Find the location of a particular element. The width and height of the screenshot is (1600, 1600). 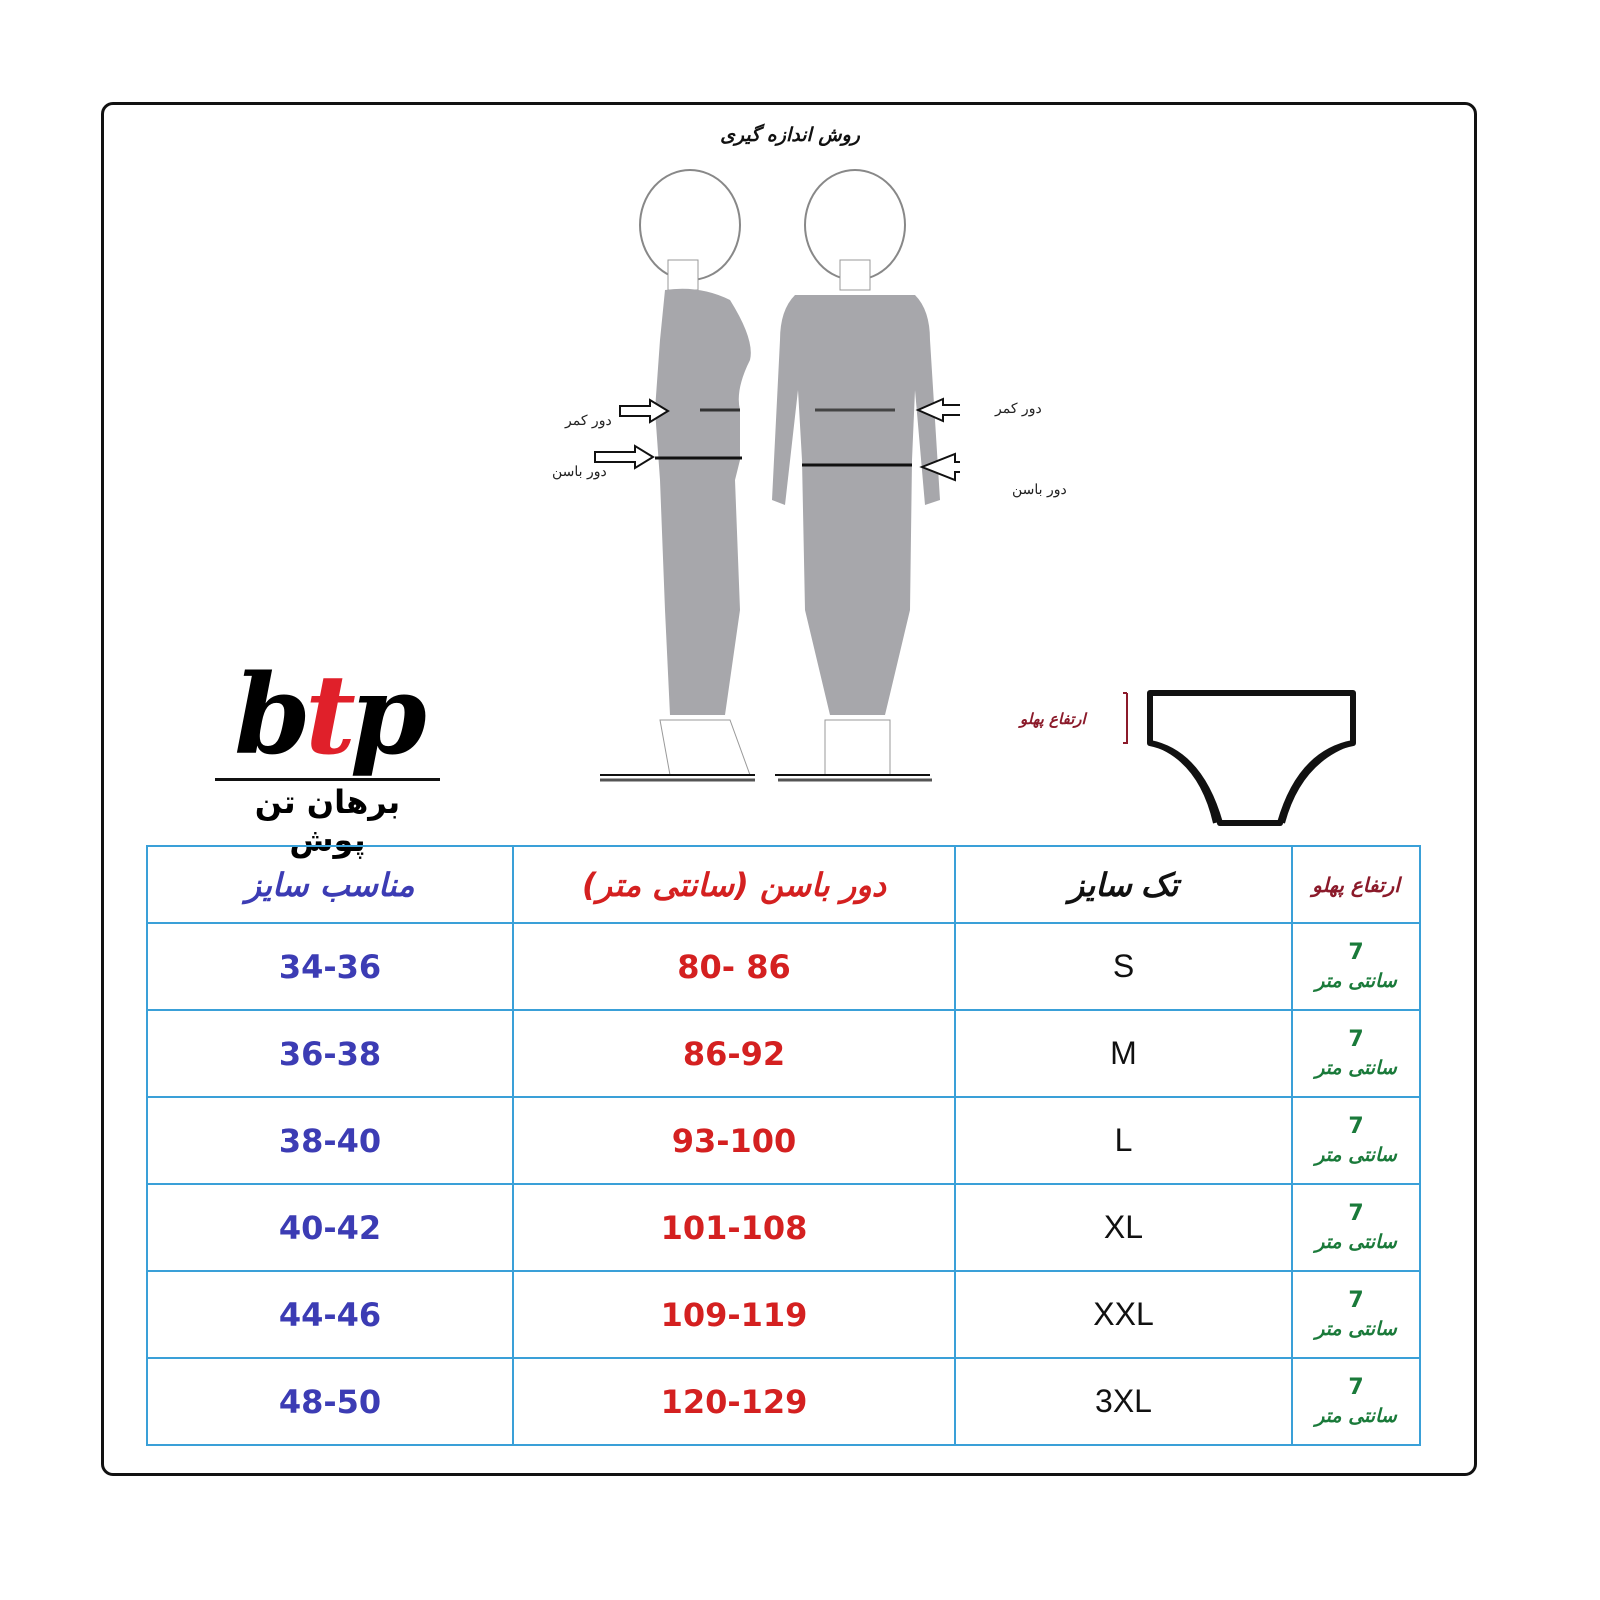

header-size: تک سایز is located at coordinates (1123, 884).